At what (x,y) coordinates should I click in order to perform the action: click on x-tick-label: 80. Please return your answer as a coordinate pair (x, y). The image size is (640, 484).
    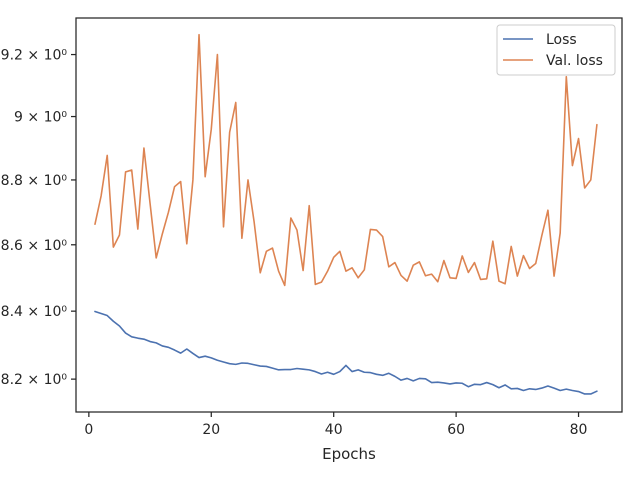
    Looking at the image, I should click on (579, 430).